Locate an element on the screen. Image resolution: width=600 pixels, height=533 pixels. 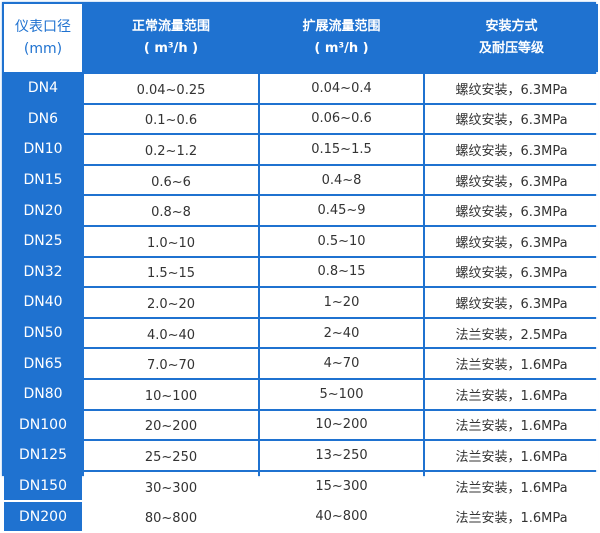
extended-flow-cell: 0.45~9 is located at coordinates (341, 210).